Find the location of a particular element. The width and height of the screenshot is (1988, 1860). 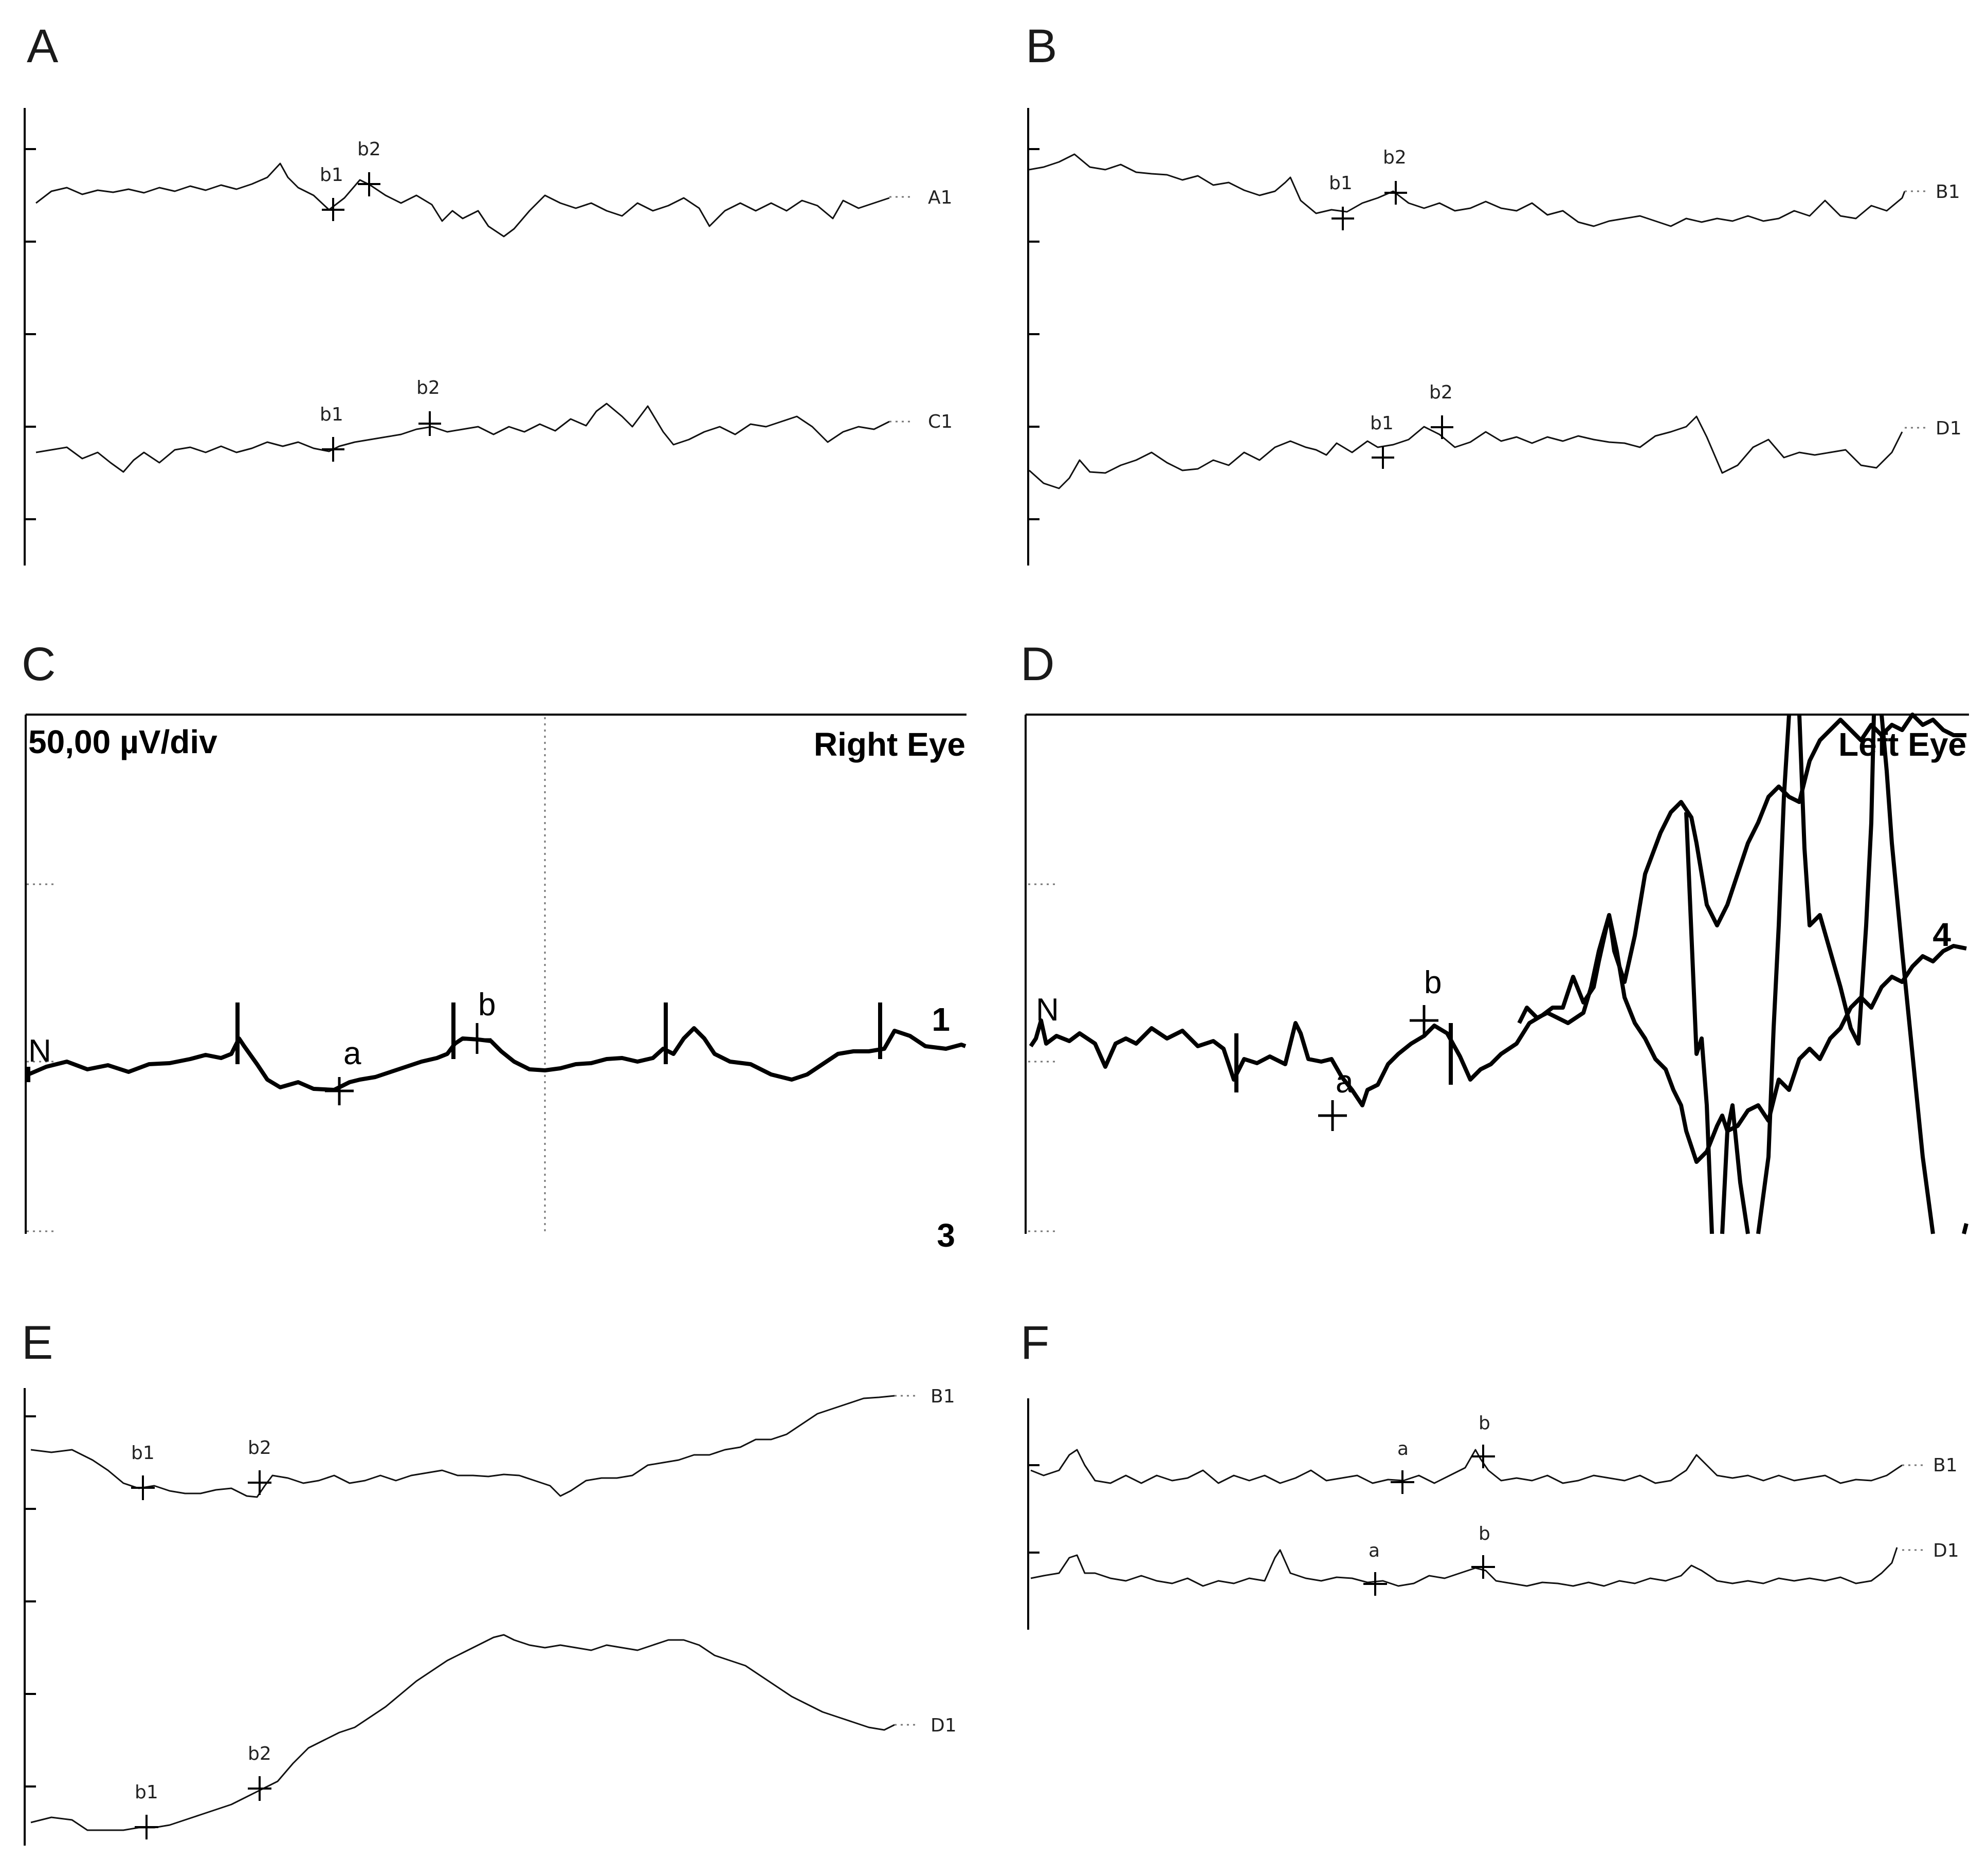

panel-f: B1 a b D1 a b is located at coordinates (1493, 1514).